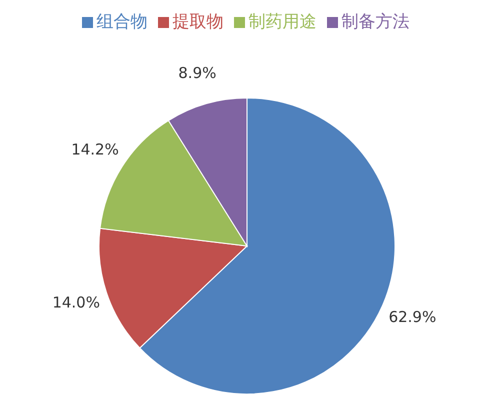 This screenshot has width=501, height=410. Describe the element at coordinates (198, 22) in the screenshot. I see `legend-label: 提取物` at that location.